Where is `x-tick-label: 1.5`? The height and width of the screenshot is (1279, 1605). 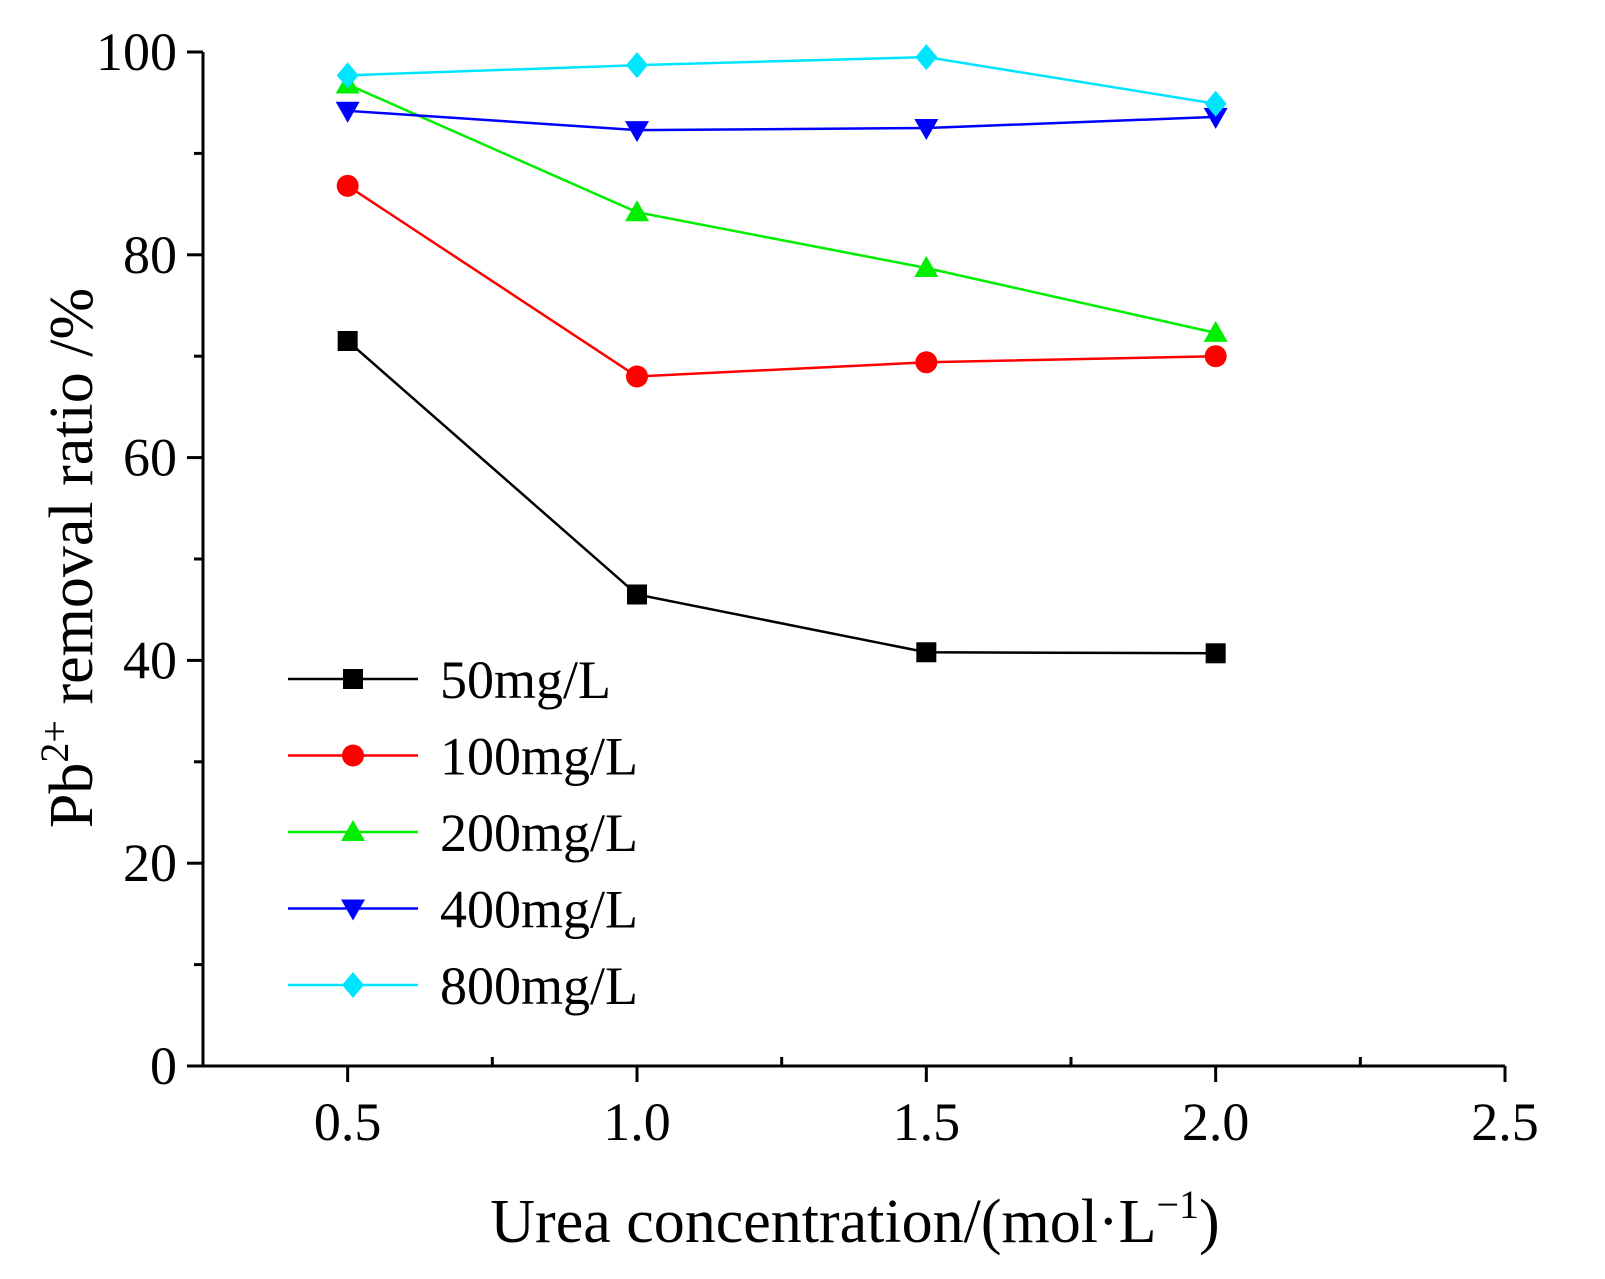 x-tick-label: 1.5 is located at coordinates (927, 1122).